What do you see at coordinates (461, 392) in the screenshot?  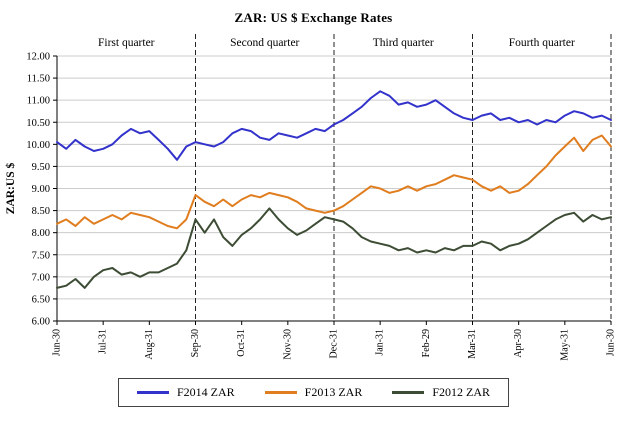 I see `legend-label-f2012: F2012 ZAR` at bounding box center [461, 392].